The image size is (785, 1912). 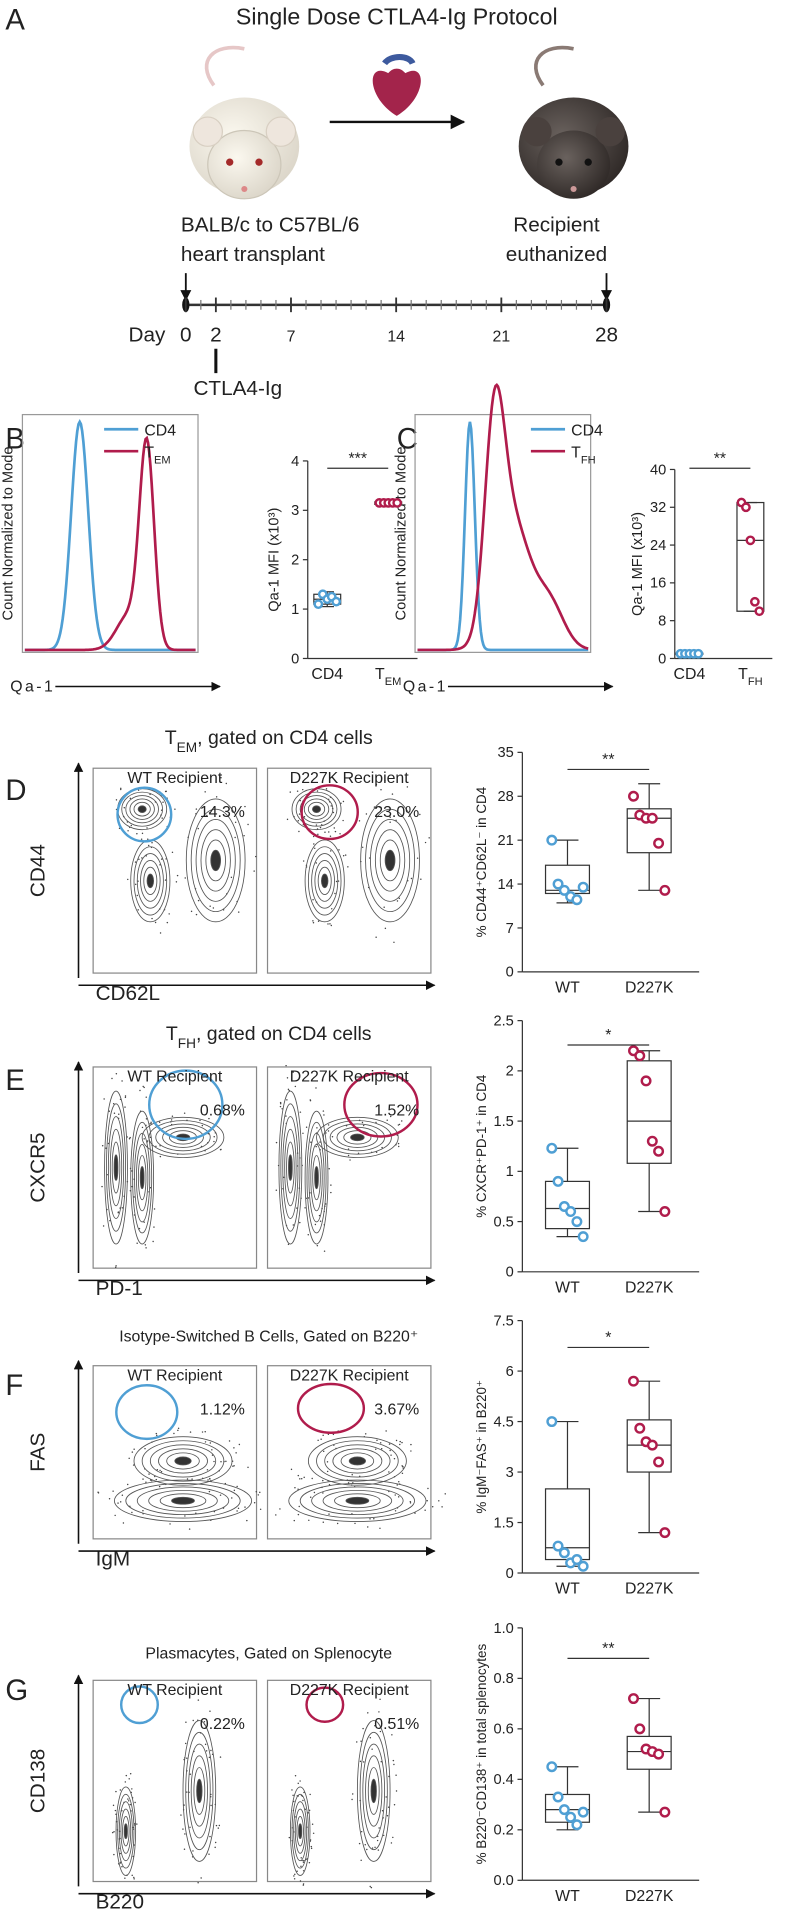 I want to click on gate-percent: 23.0%, so click(x=396, y=812).